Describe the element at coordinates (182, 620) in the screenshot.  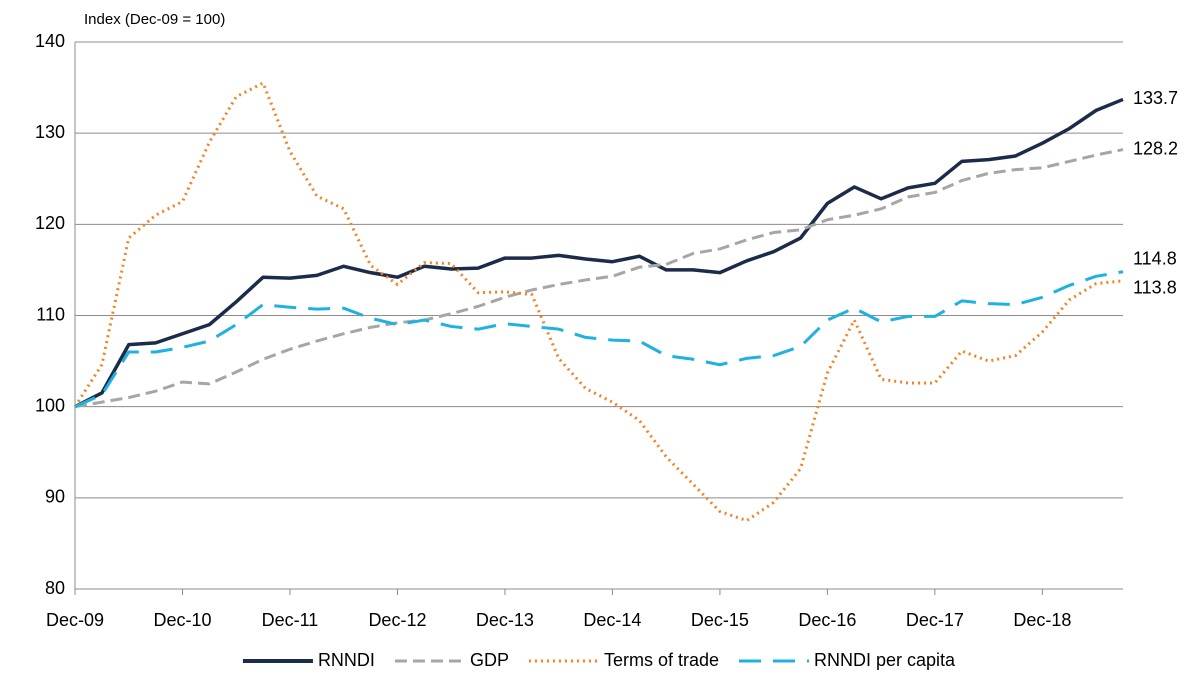
I see `x-tick-label: Dec-10` at that location.